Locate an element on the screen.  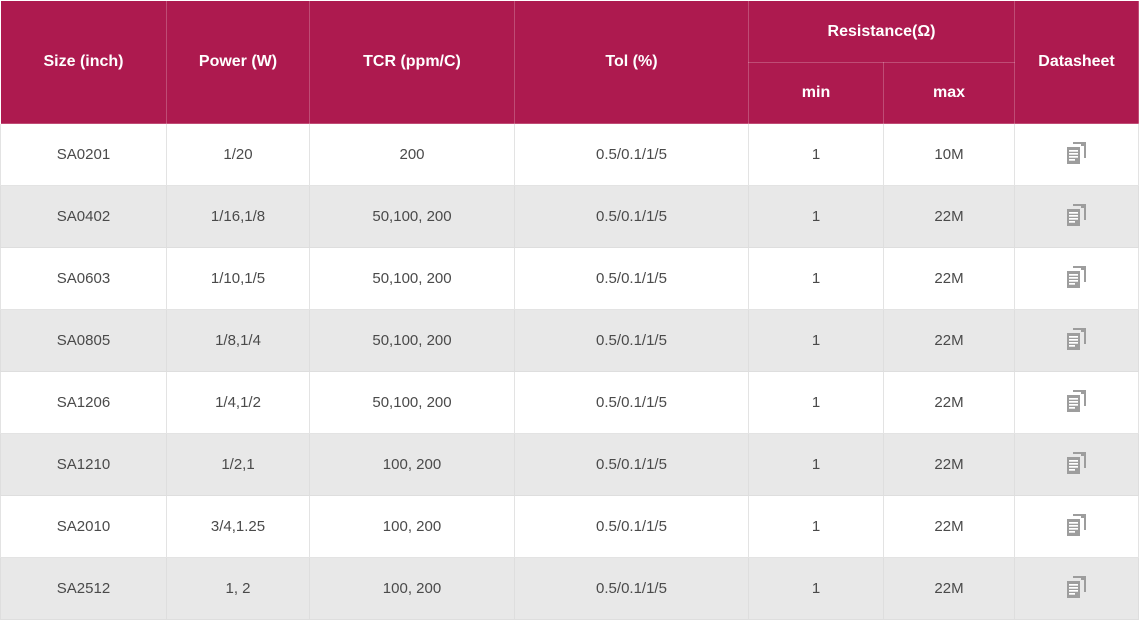
table-row: SA2512 1, 2 100, 200 0.5/0.1/1/5 1 22M is located at coordinates (570, 588).